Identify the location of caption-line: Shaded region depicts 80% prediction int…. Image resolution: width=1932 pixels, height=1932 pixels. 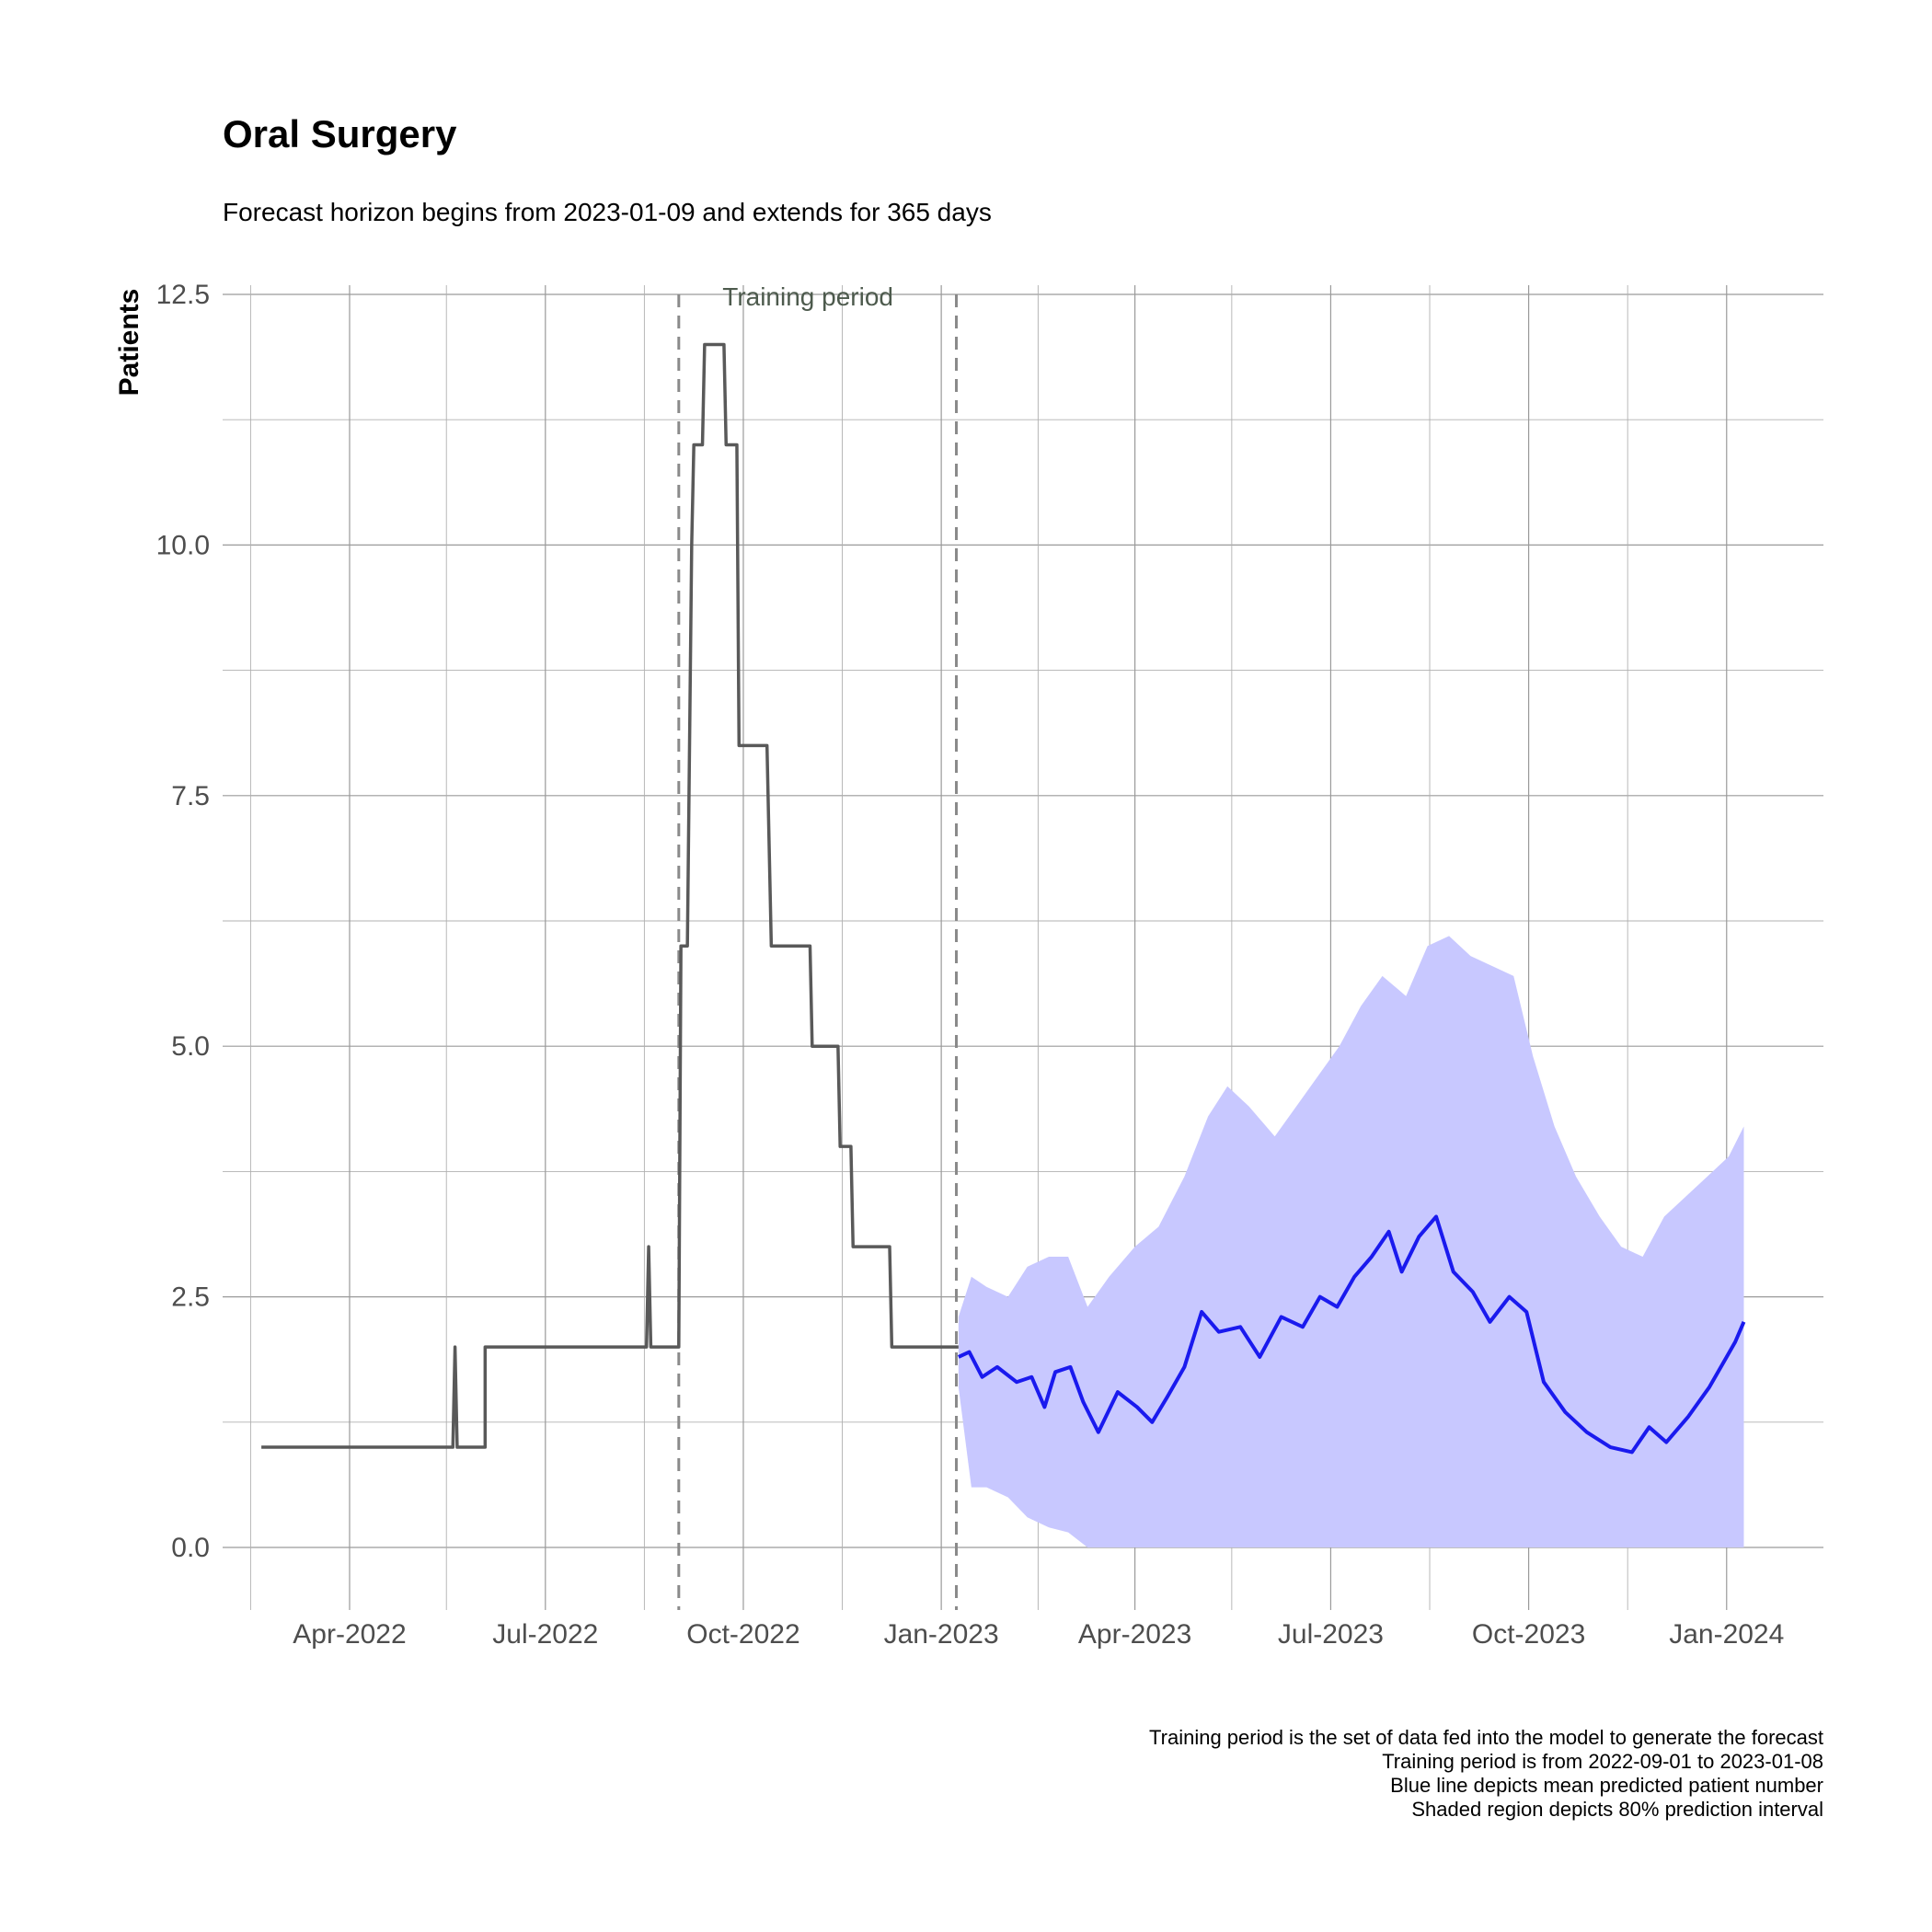
(1617, 1809).